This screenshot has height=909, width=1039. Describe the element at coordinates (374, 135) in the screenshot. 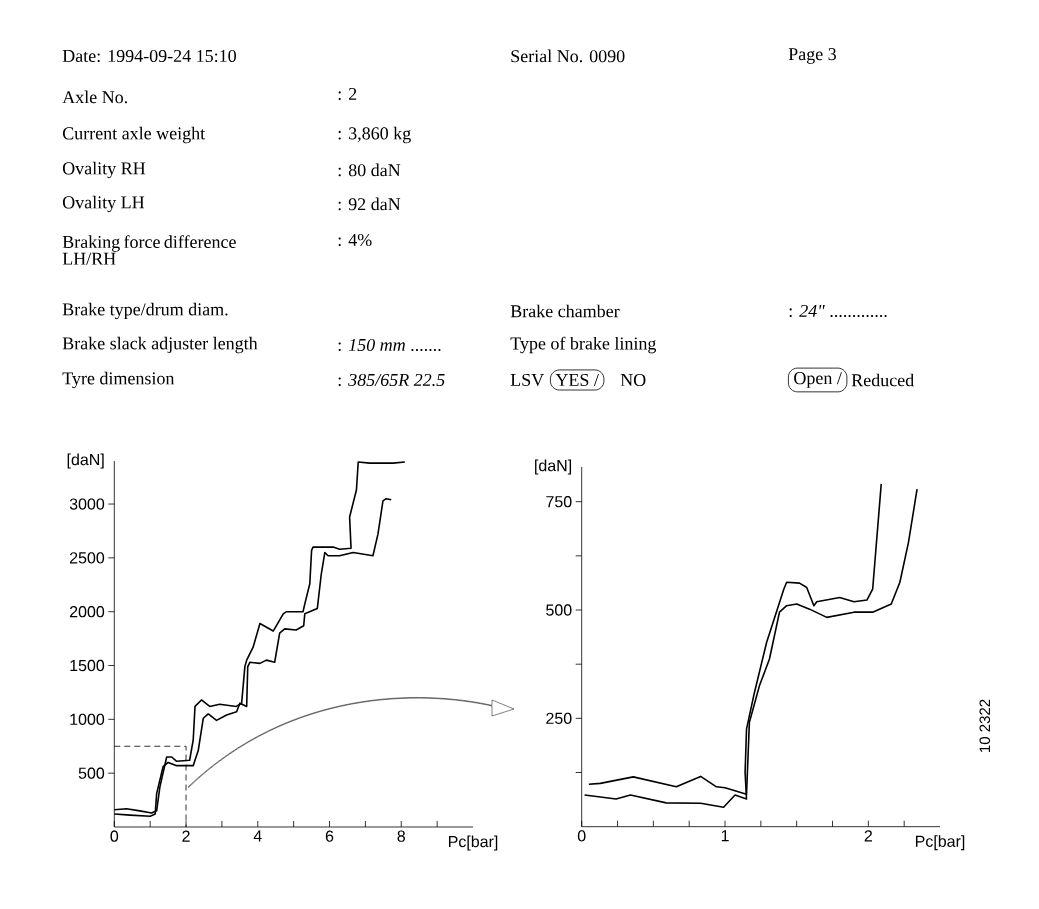

I see `text: : 3,860 kg` at that location.